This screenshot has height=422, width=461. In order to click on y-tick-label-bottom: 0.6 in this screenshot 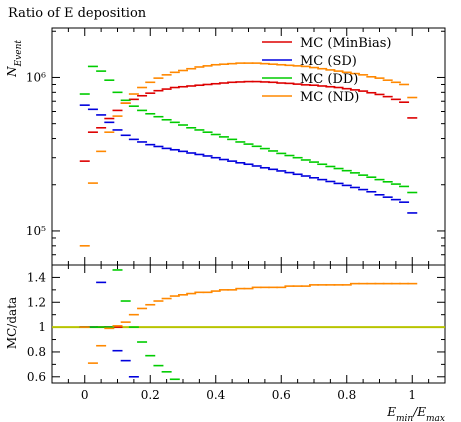, I will do `click(36, 377)`.